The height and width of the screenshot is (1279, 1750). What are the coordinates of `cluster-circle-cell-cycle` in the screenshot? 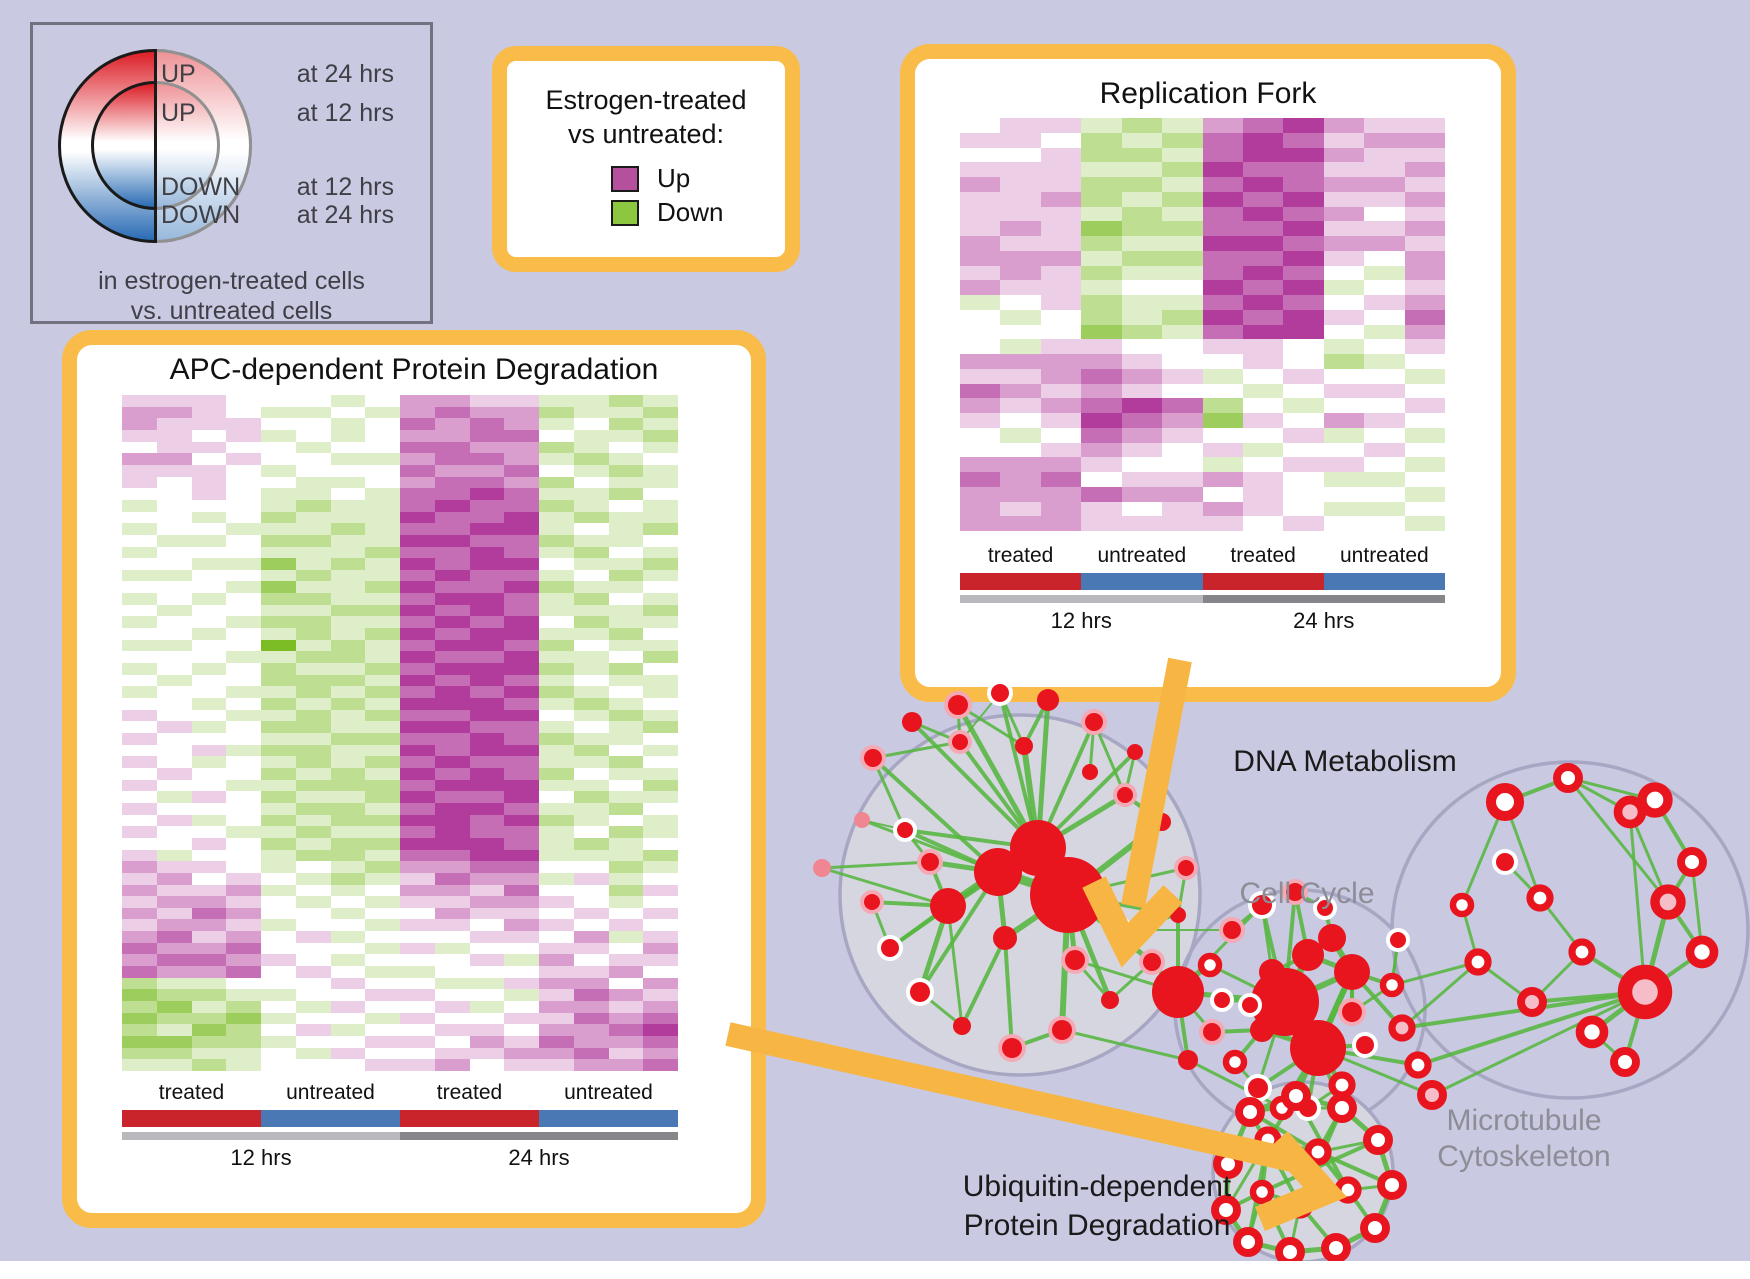 It's located at (1300, 1010).